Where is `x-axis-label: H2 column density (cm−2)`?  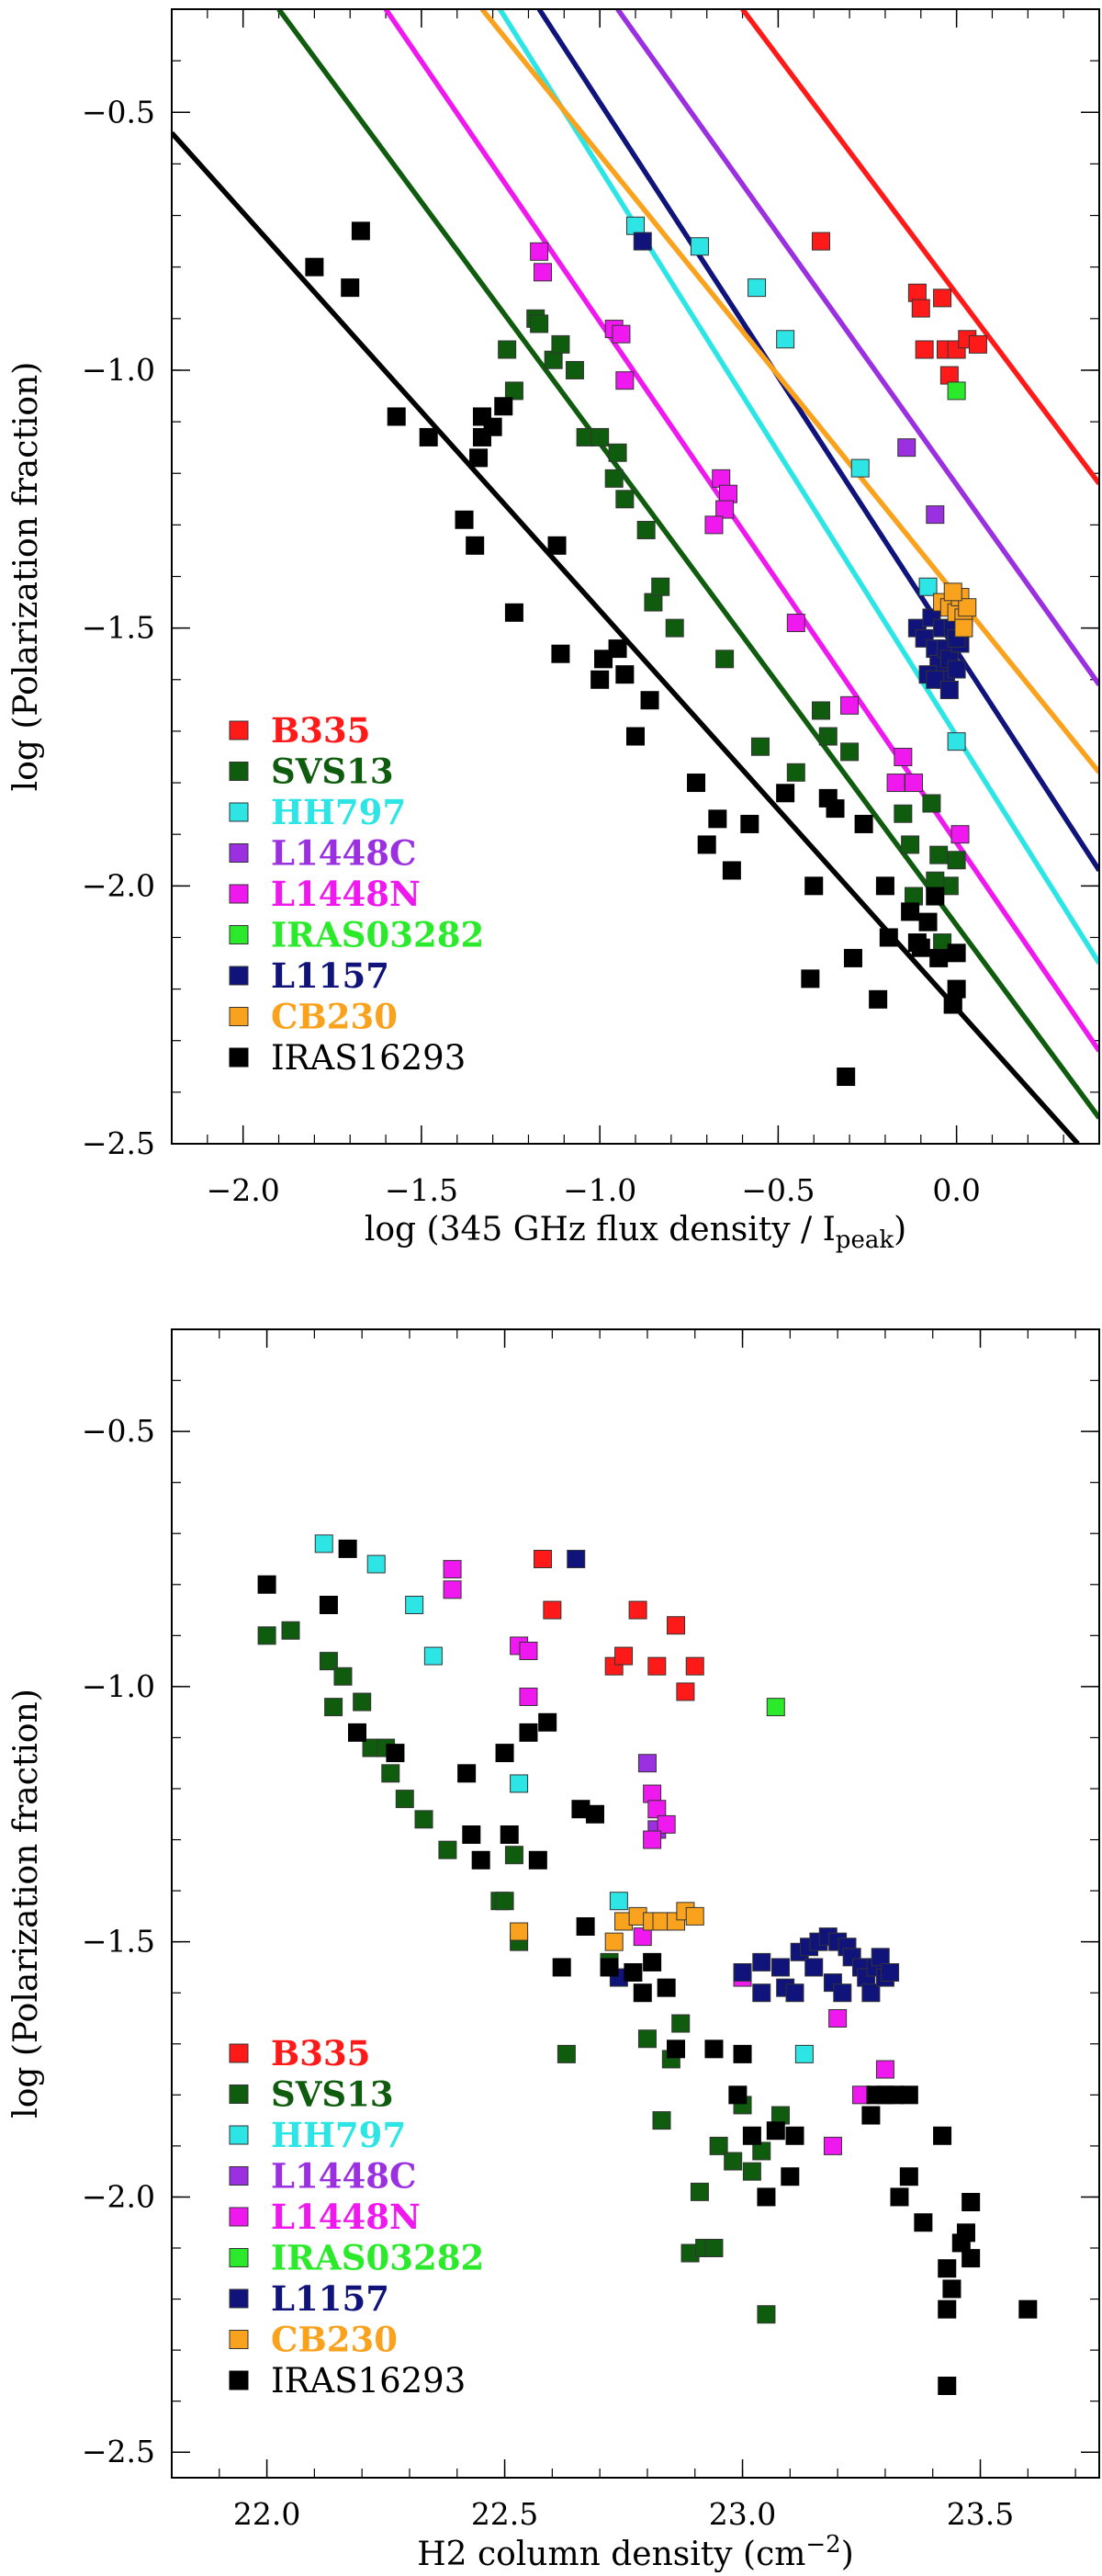
x-axis-label: H2 column density (cm−2) is located at coordinates (635, 2552).